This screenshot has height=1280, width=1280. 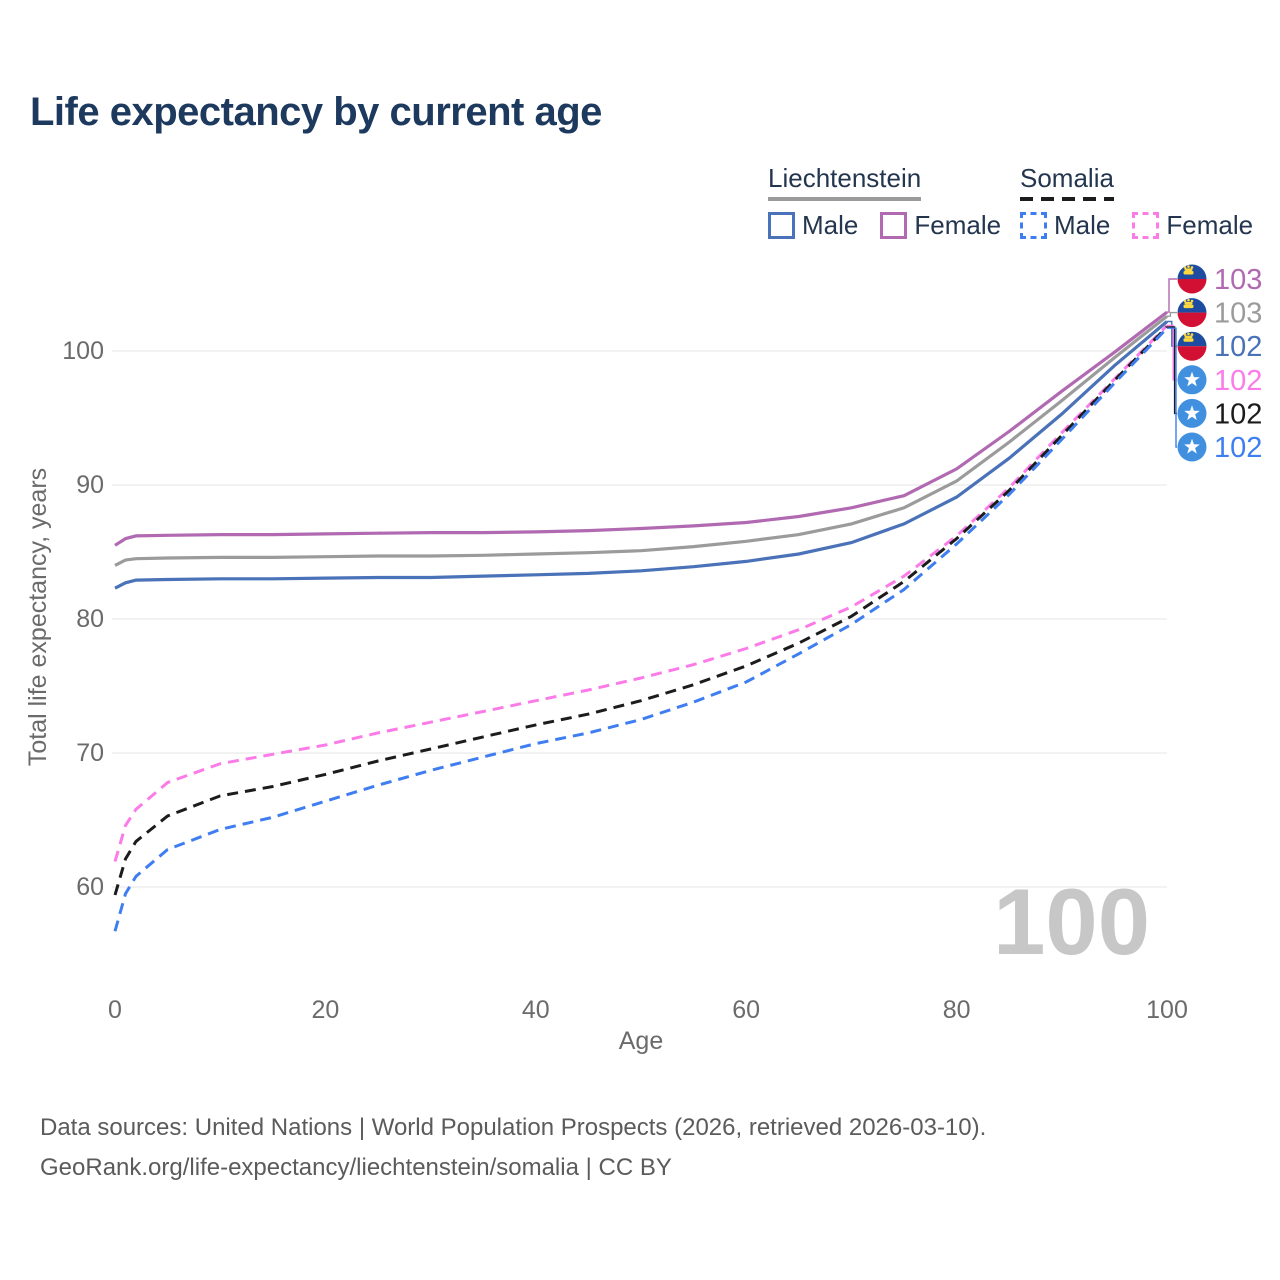 What do you see at coordinates (536, 1010) in the screenshot?
I see `x-tick-label: 40` at bounding box center [536, 1010].